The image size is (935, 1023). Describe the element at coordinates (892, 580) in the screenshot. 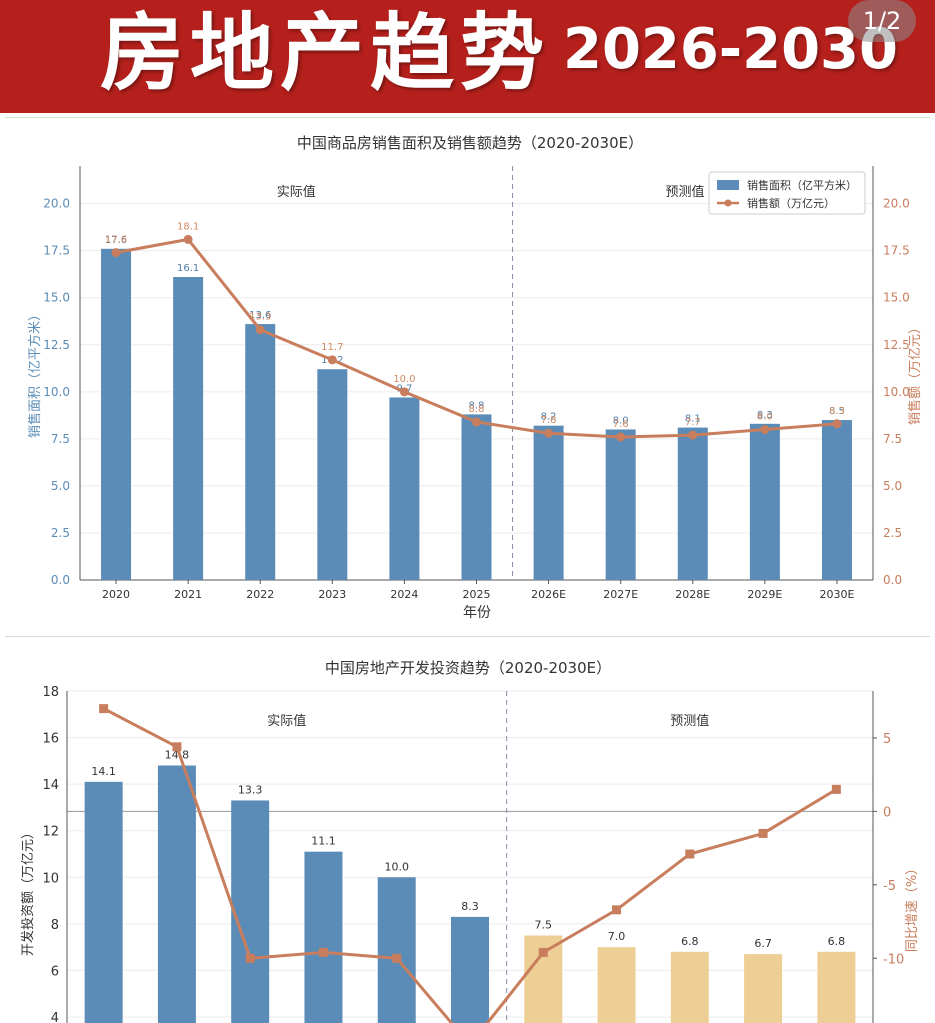

I see `y2-tick-label: 0.0` at that location.